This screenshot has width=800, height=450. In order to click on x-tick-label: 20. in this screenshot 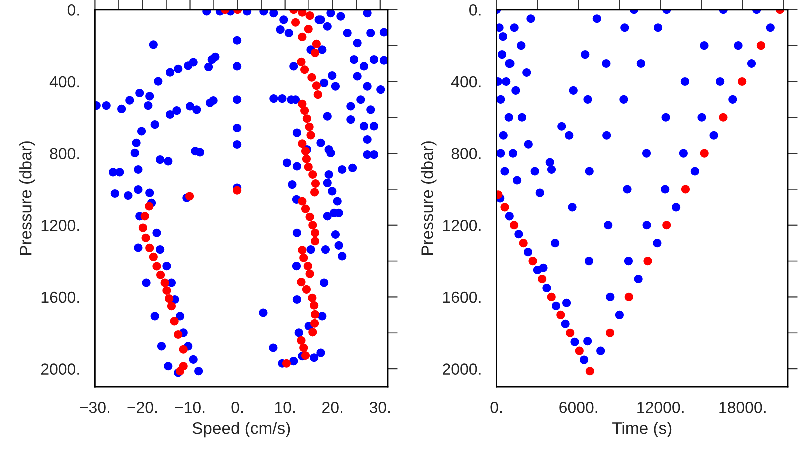, I will do `click(332, 408)`.